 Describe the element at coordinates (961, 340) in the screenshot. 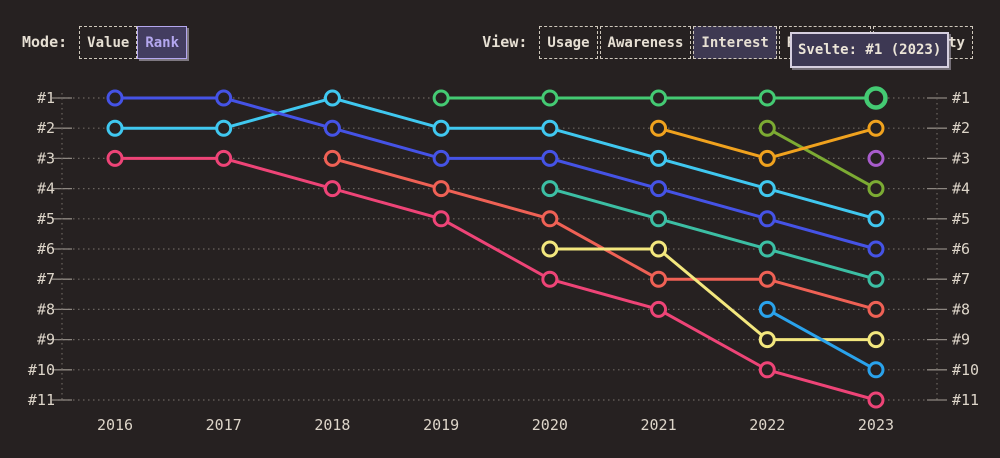

I see `rank-label-right: #9` at that location.